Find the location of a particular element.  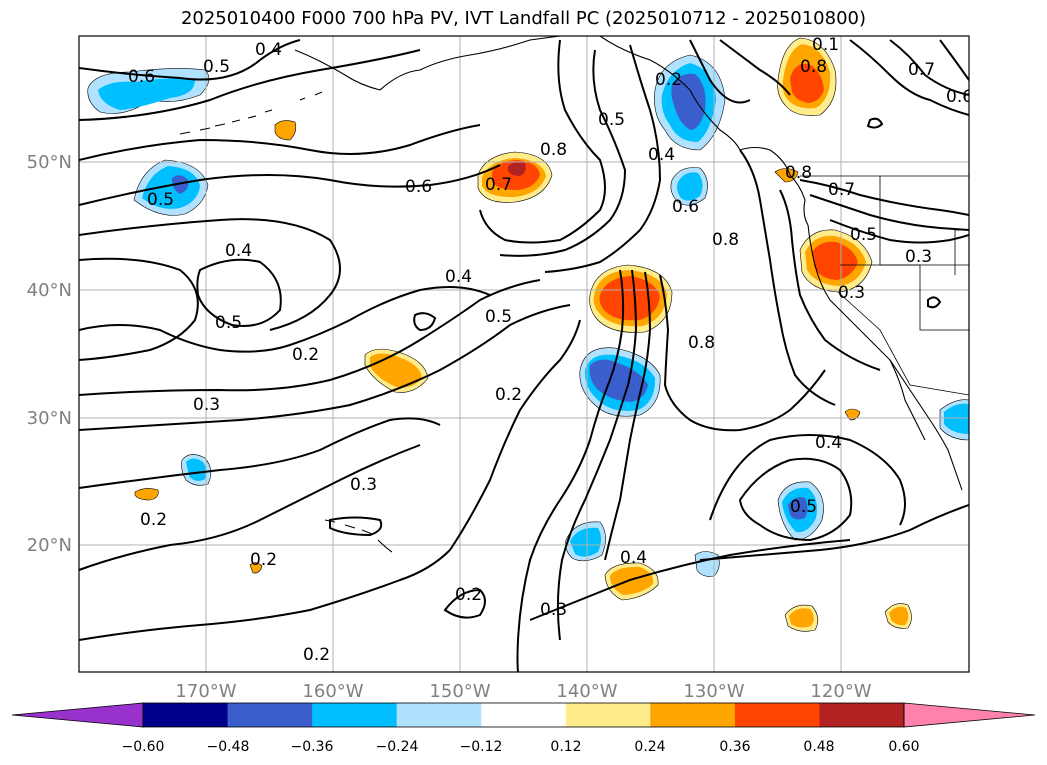

colorbar-tick-label: −0.24 is located at coordinates (397, 747).